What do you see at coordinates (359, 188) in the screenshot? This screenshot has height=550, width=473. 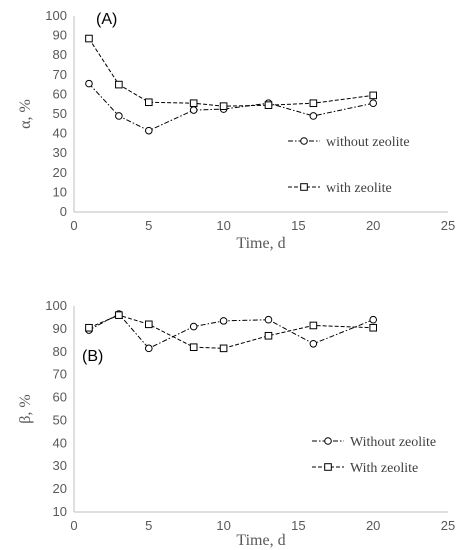 I see `legend-label: with zeolite` at bounding box center [359, 188].